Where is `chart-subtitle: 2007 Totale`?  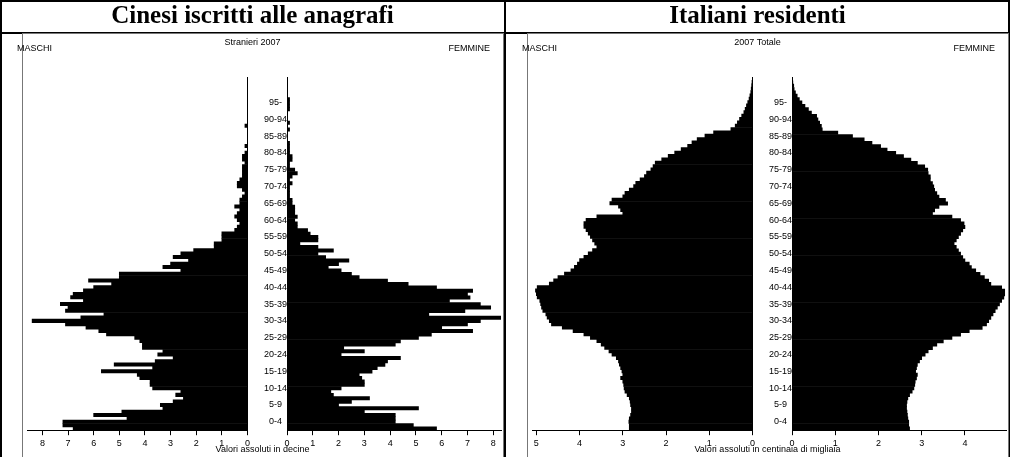
chart-subtitle: 2007 Totale is located at coordinates (757, 42).